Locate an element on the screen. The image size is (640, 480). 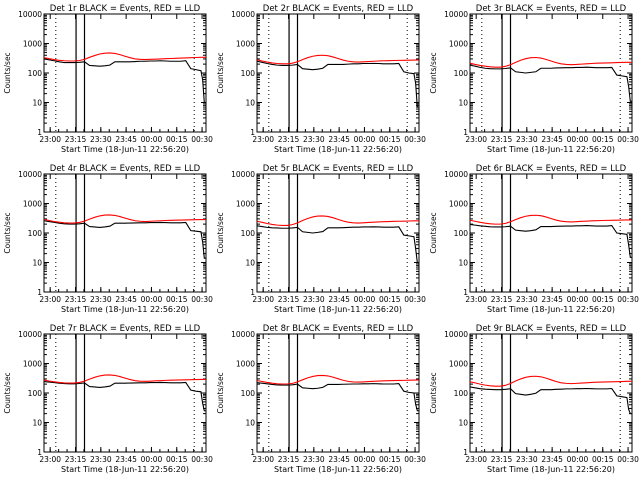
panel-title: Det 8r BLACK = Events, RED = LLD is located at coordinates (338, 329).